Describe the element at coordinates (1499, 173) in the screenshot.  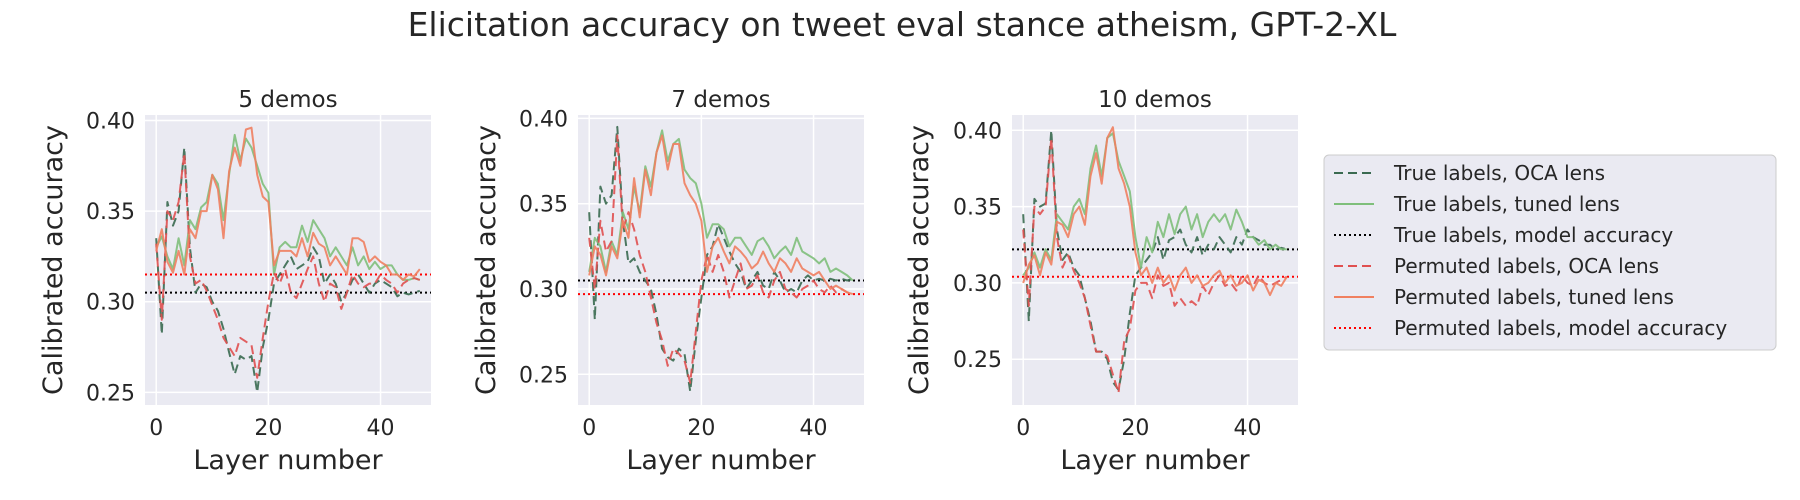
I see `legend-label: True labels, OCA lens` at that location.